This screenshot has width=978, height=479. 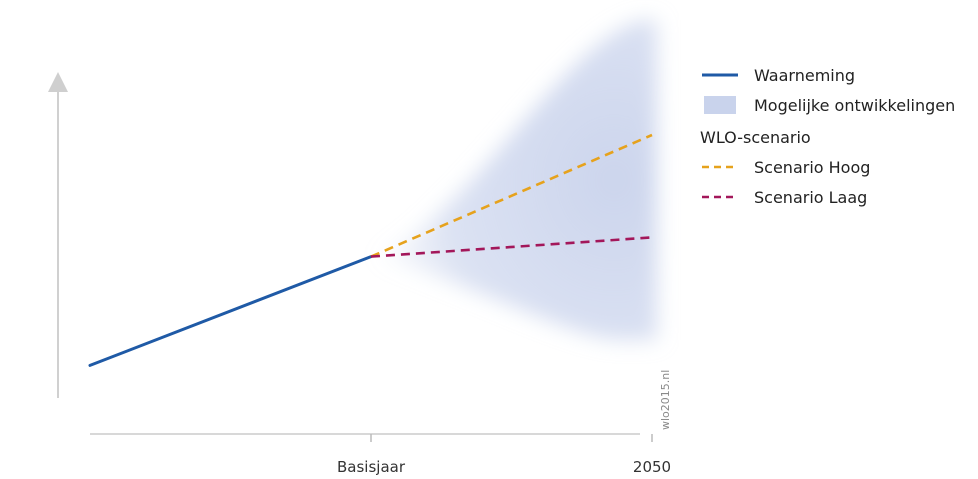 I want to click on legend-label-scenario-laag: Scenario Laag, so click(x=811, y=197).